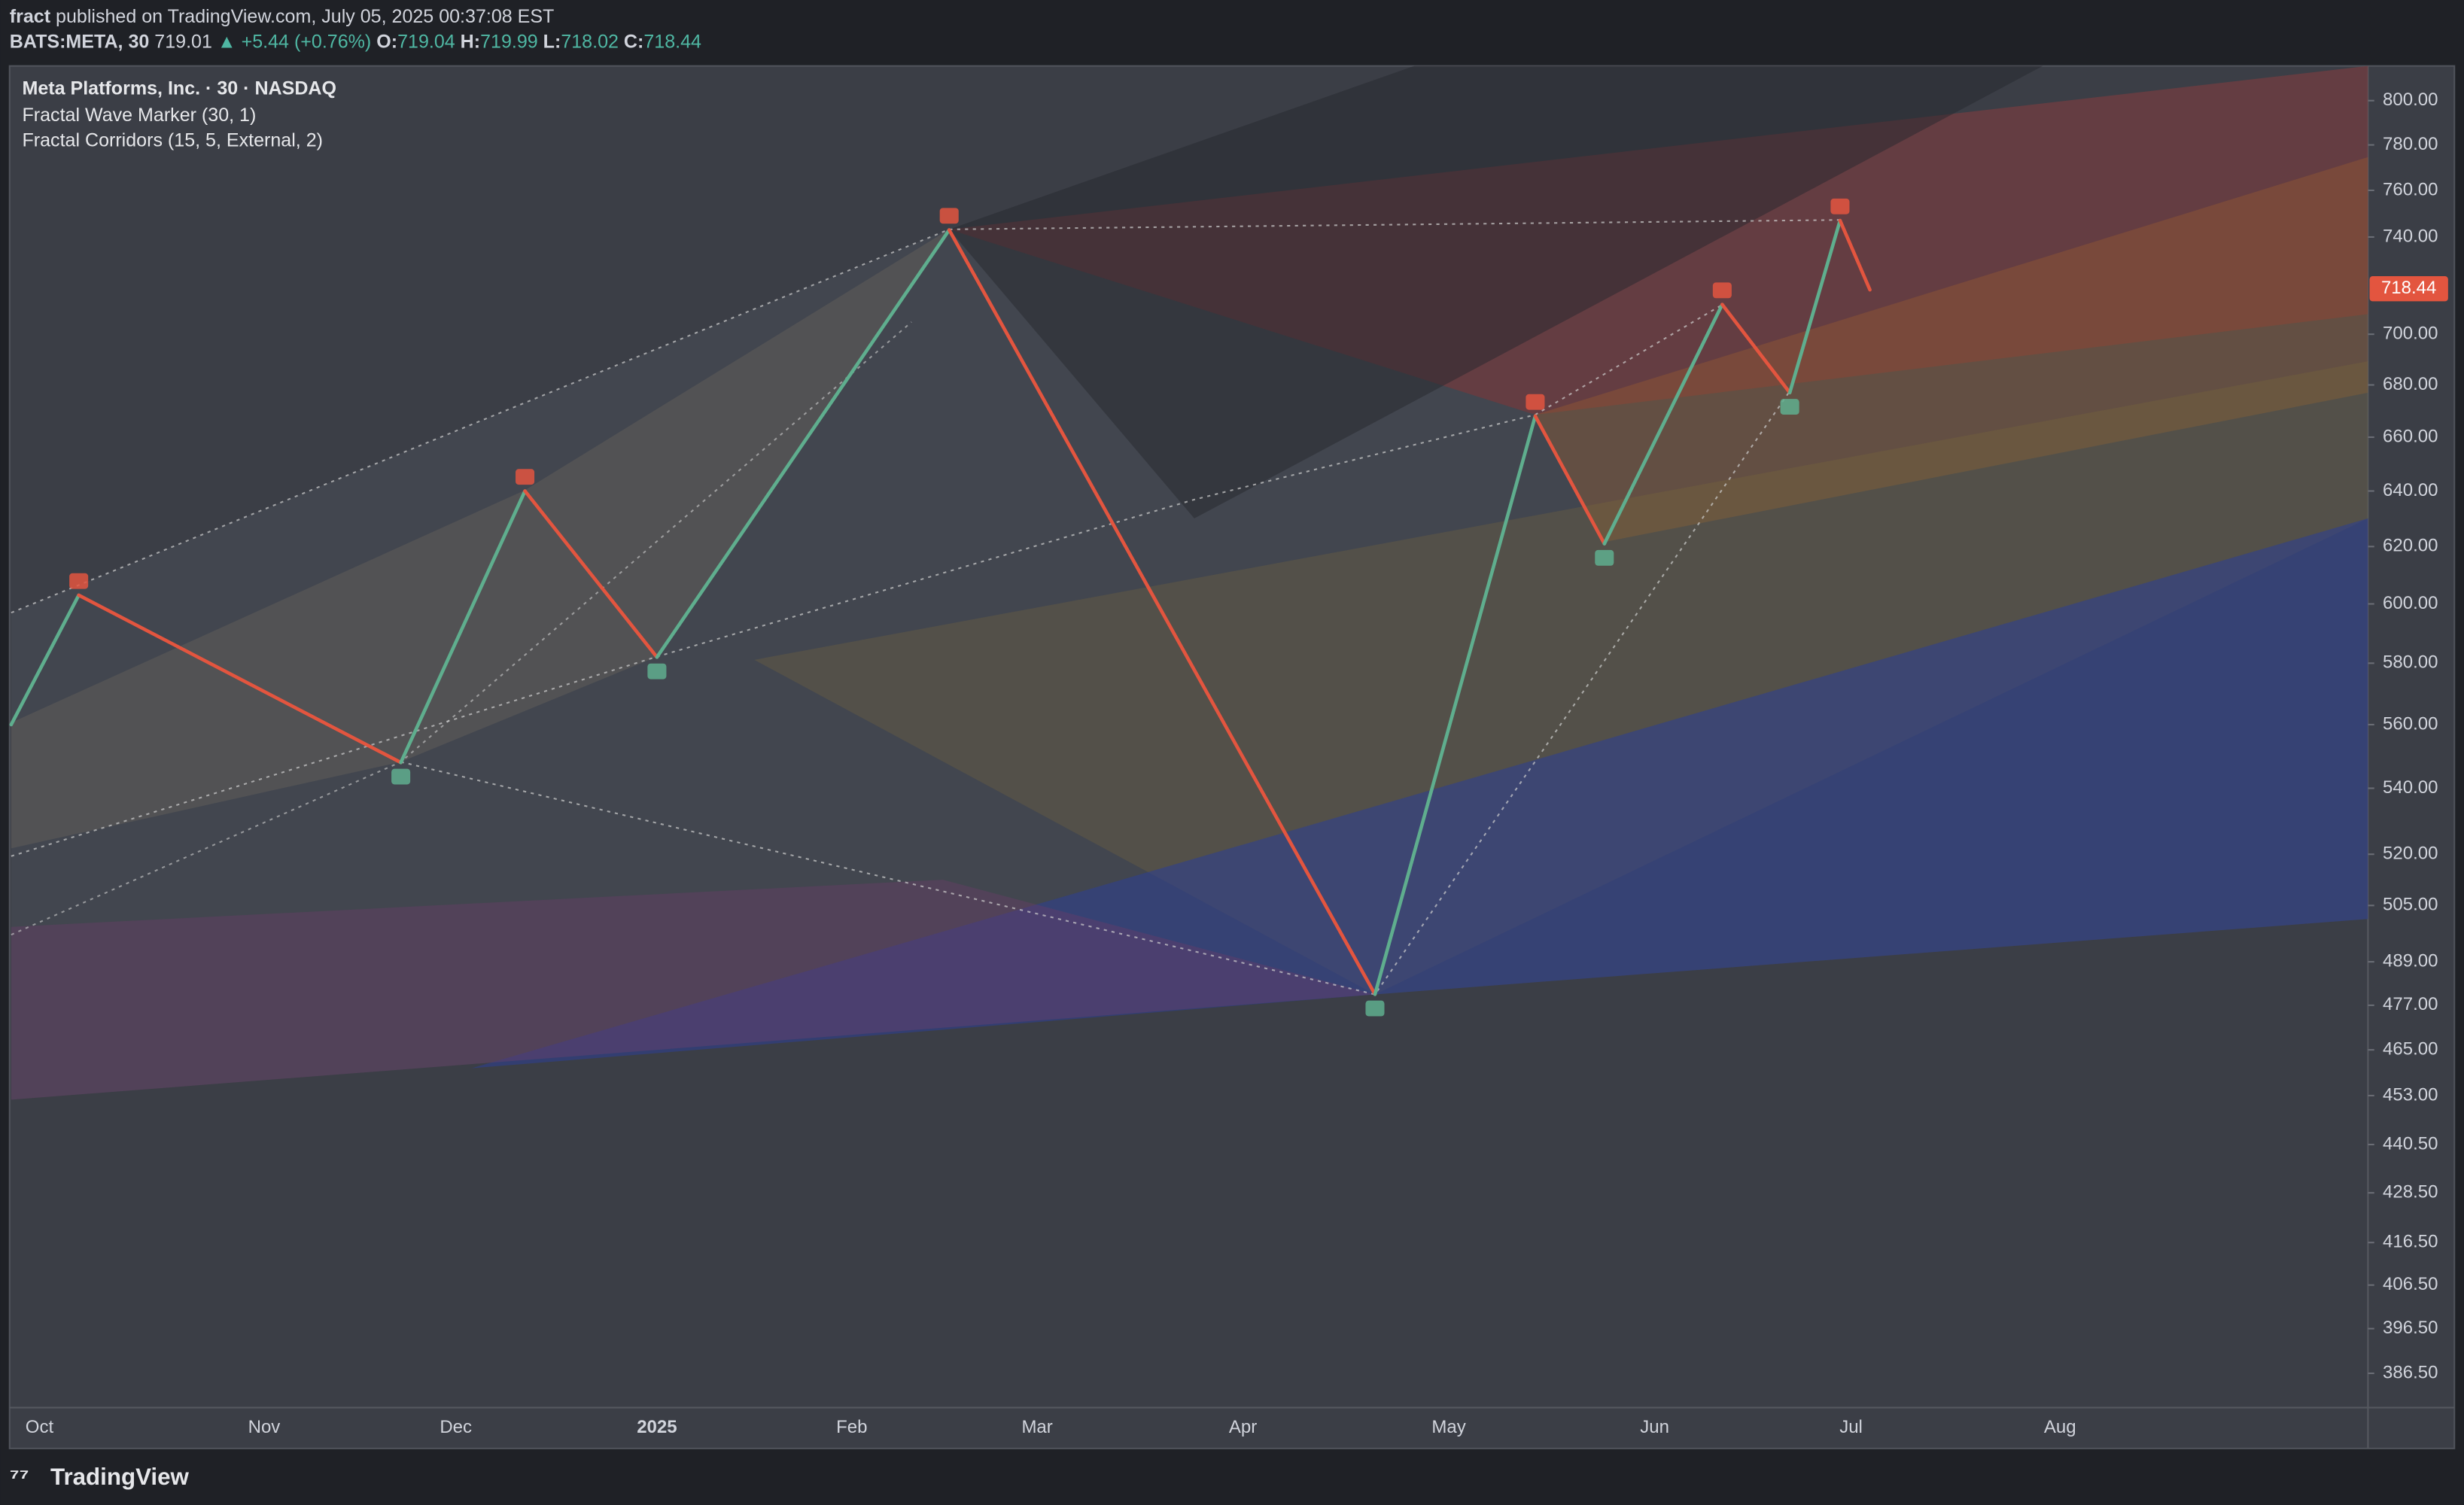 The height and width of the screenshot is (1505, 2464). What do you see at coordinates (590, 41) in the screenshot?
I see `low: 718.02` at bounding box center [590, 41].